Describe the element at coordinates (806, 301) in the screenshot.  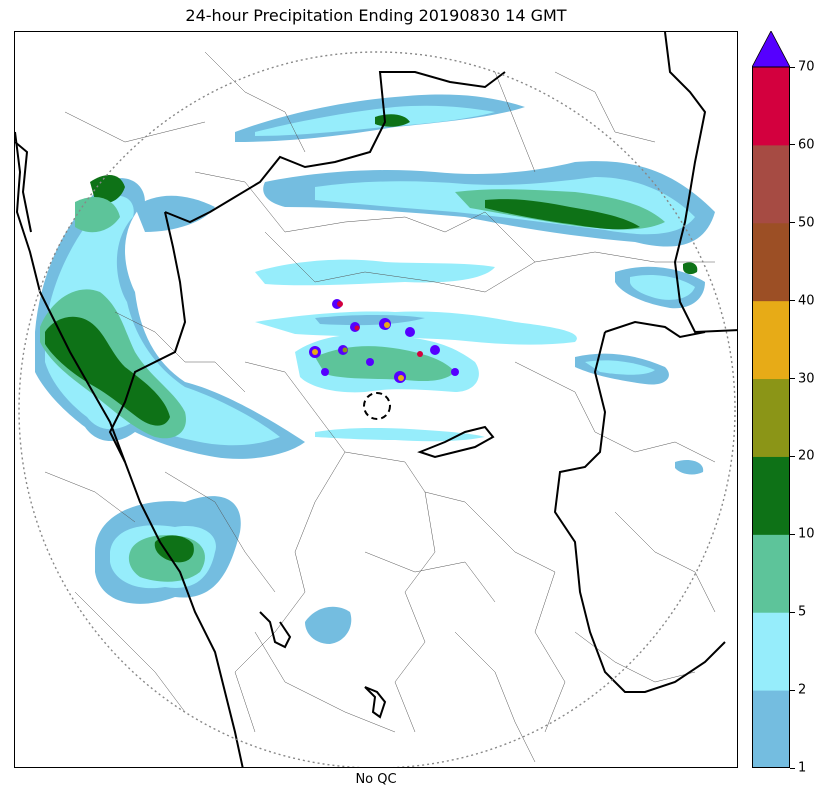
I see `colorbar-tick-label: 40` at that location.